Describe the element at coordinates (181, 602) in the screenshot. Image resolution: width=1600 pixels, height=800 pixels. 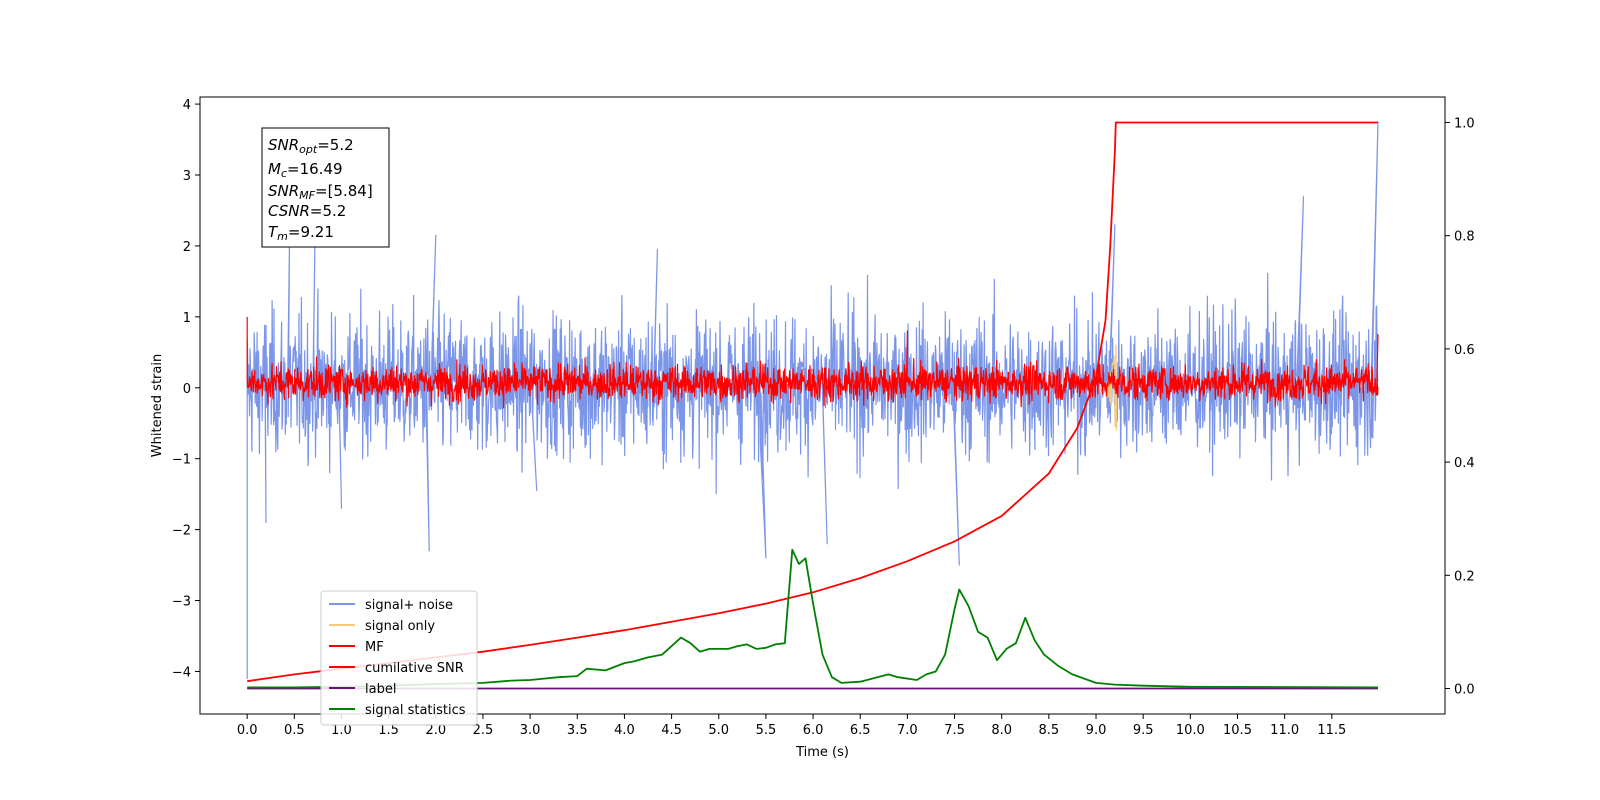
I see `y-tick-label: −3` at that location.